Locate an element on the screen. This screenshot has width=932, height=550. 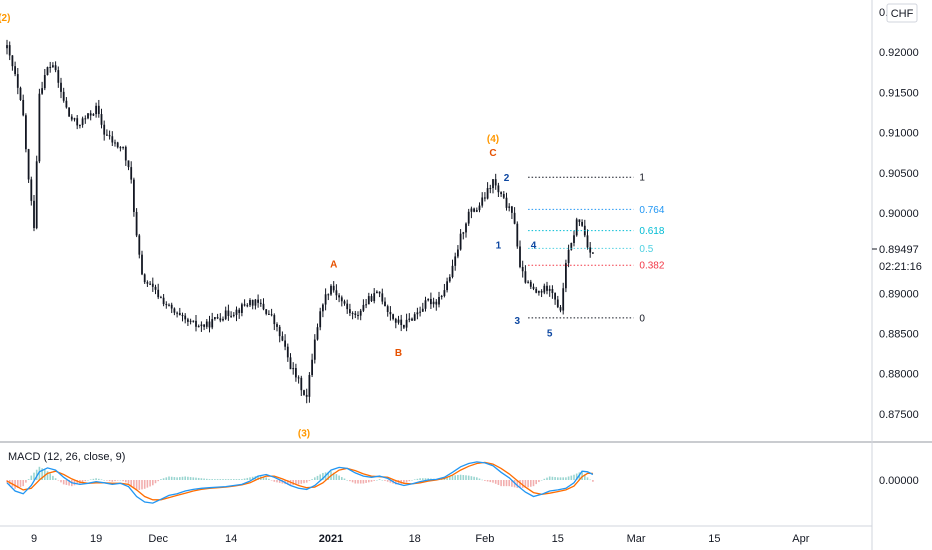
symbol-badge-box is located at coordinates (902, 13).